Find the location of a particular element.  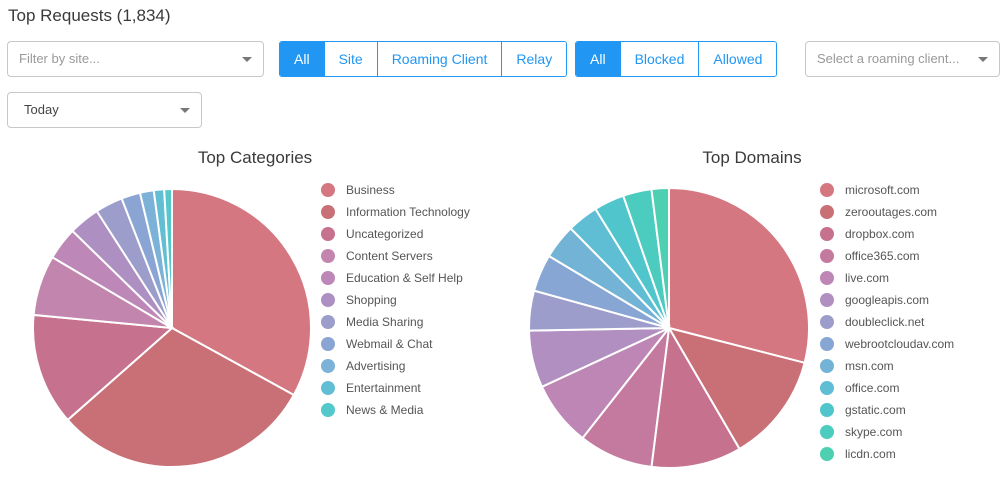

legend-item-shopping: Shopping is located at coordinates (395, 300).